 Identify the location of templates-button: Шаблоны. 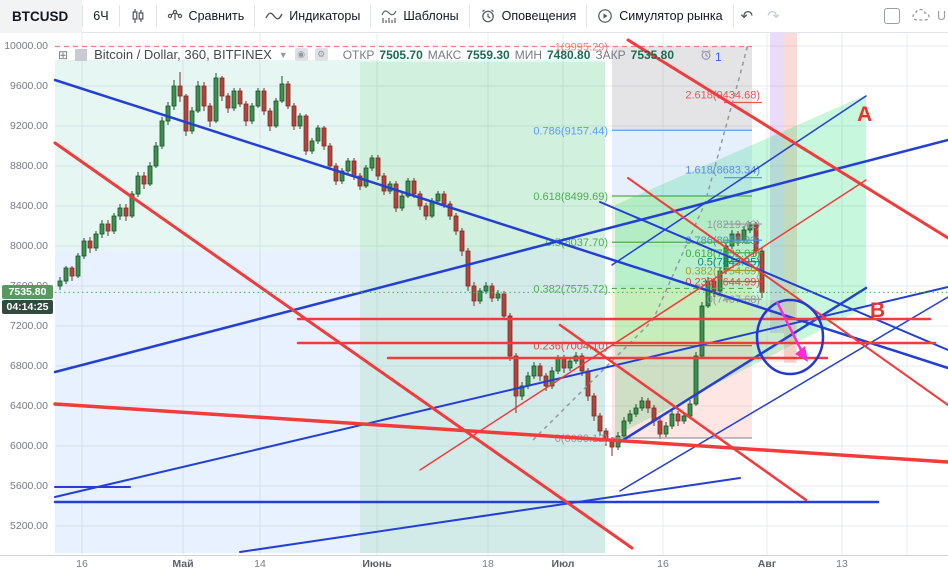
(419, 16).